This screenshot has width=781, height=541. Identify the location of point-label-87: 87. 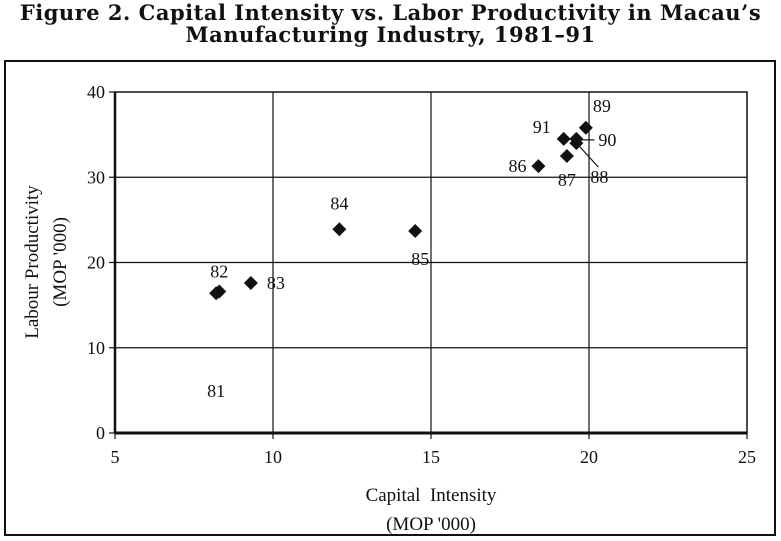
(567, 180).